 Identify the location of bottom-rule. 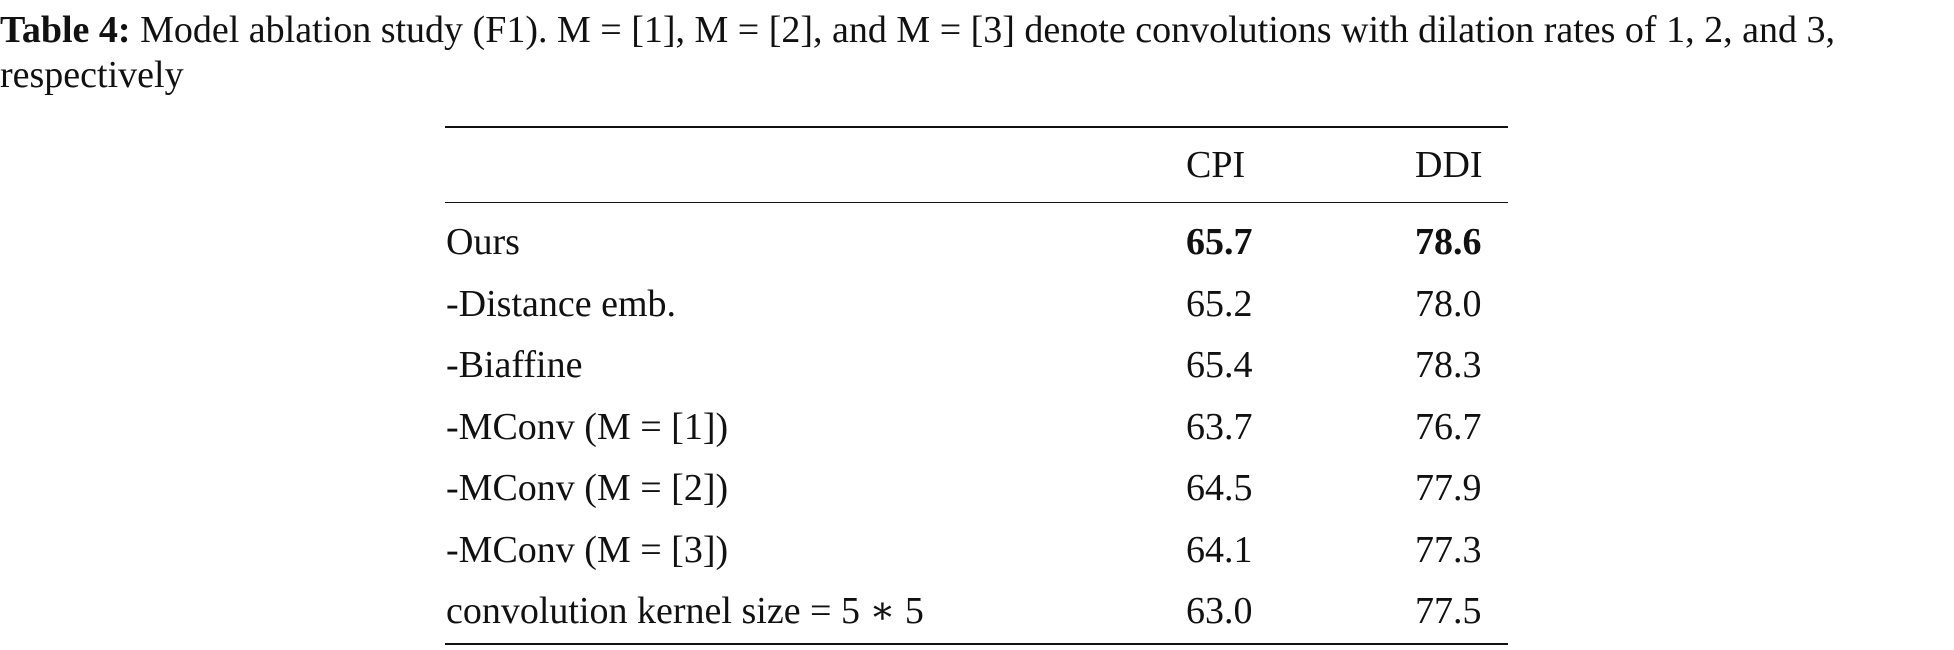
(976, 644).